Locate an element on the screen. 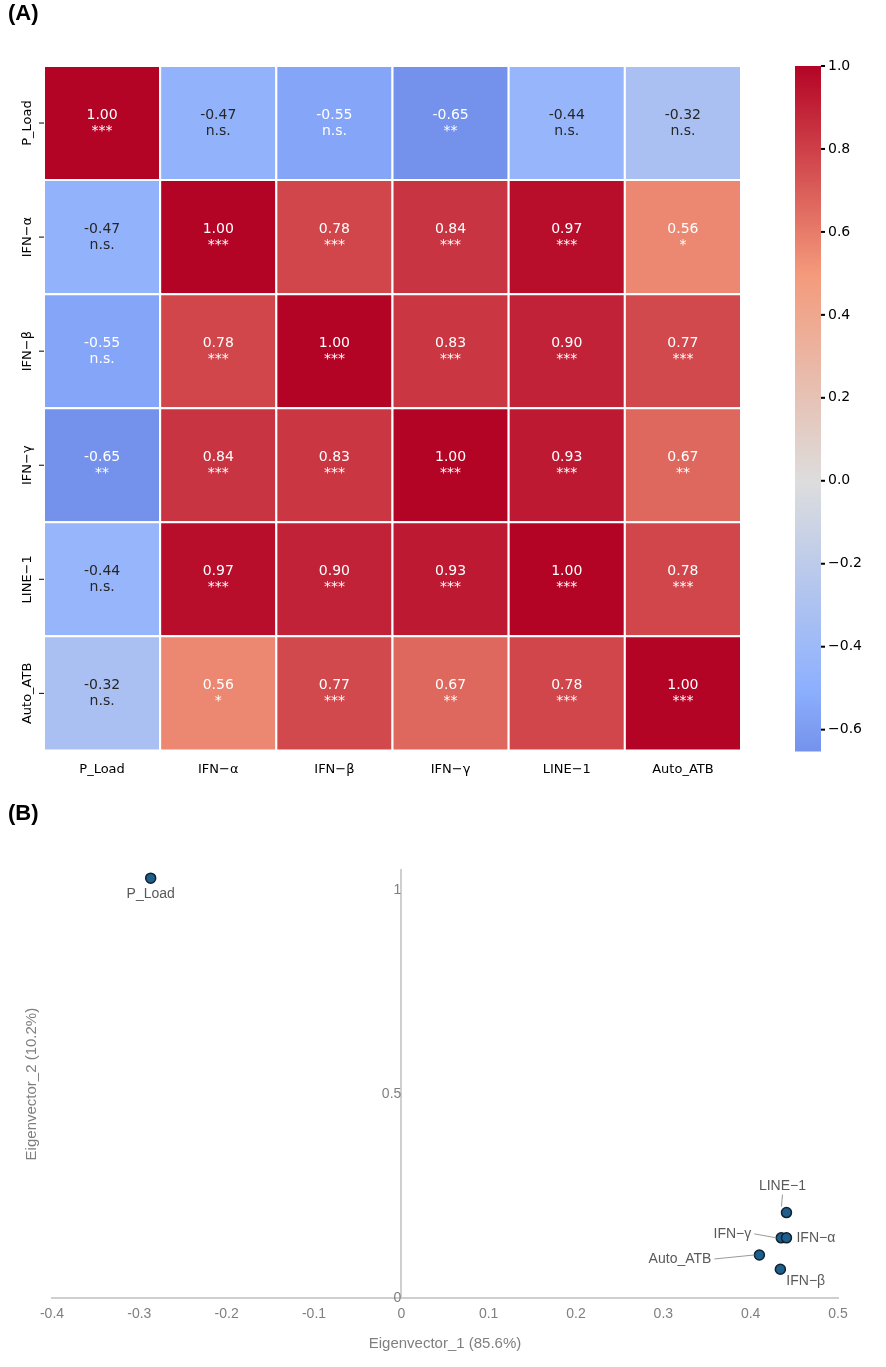  y-tick-label: IFN−γ is located at coordinates (27, 465).